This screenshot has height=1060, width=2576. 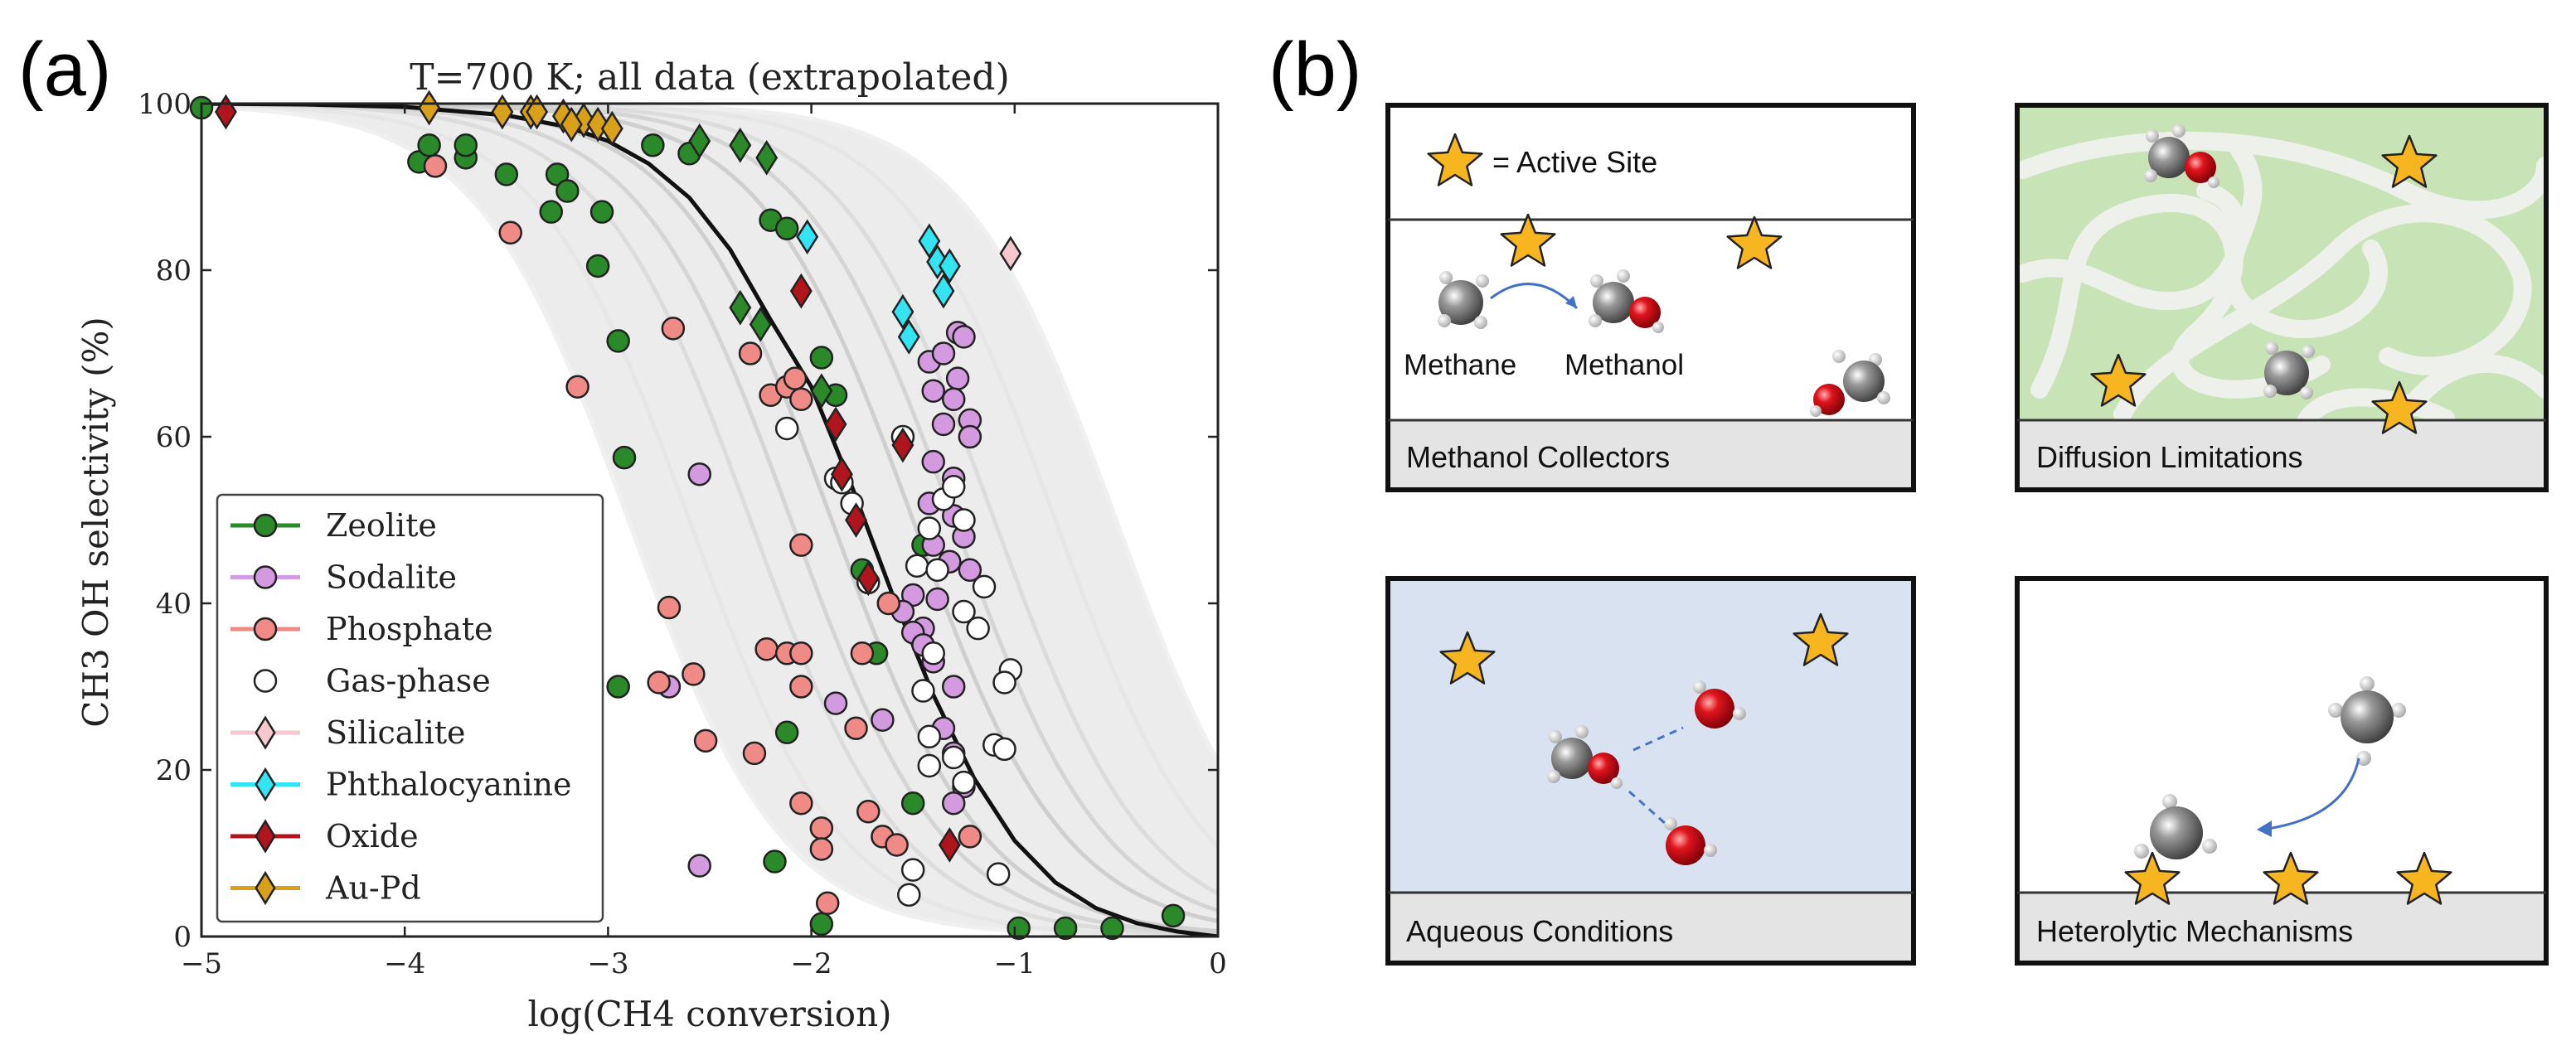 What do you see at coordinates (409, 629) in the screenshot?
I see `legend-label: Phosphate` at bounding box center [409, 629].